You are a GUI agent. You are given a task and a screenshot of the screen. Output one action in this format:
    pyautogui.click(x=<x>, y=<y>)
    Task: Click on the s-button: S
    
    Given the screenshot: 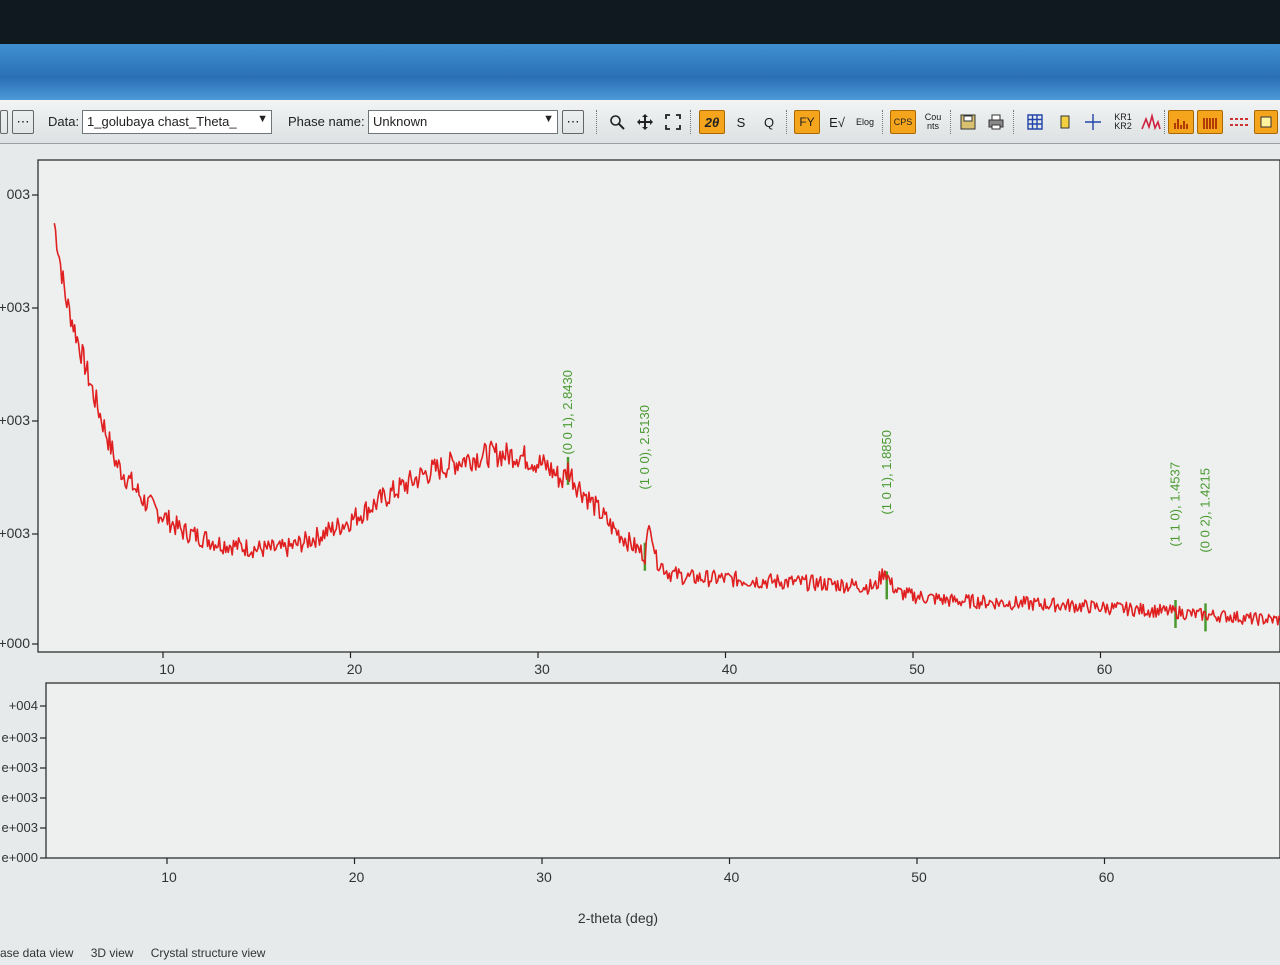 What is the action you would take?
    pyautogui.click(x=741, y=122)
    